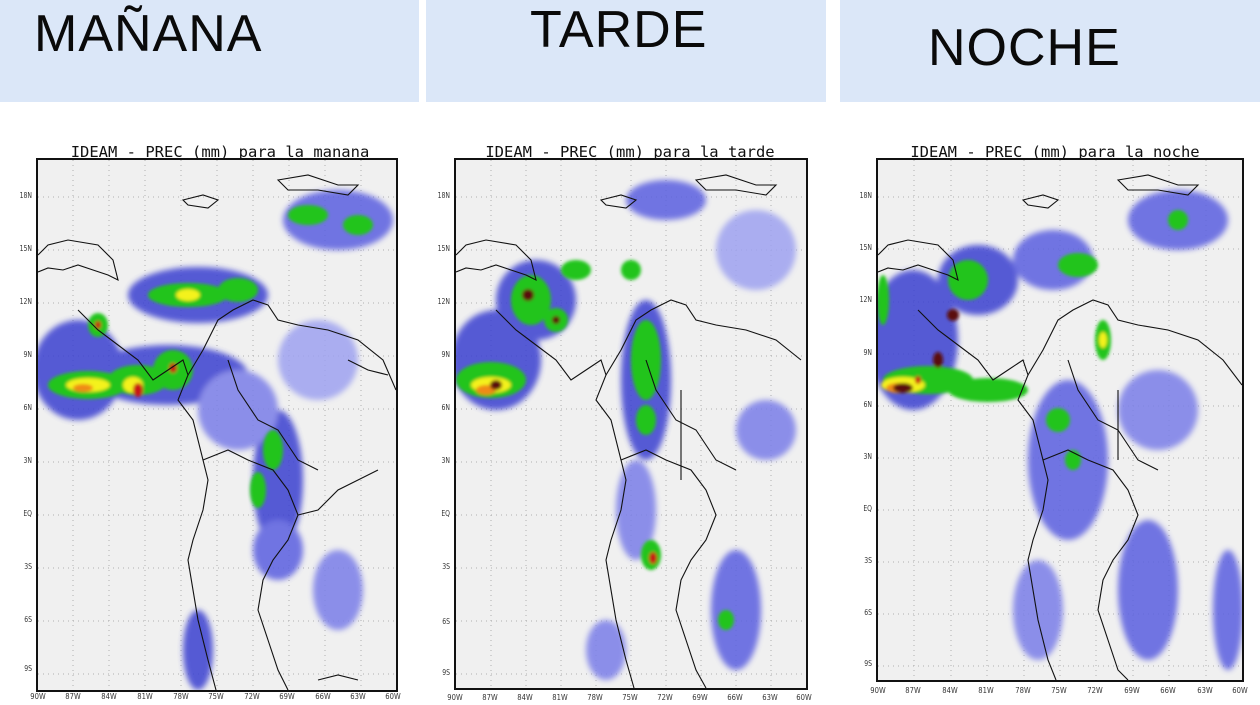  What do you see at coordinates (1055, 152) in the screenshot?
I see `map-title-line1: IDEAM - PREC (mm) para la noche` at bounding box center [1055, 152].